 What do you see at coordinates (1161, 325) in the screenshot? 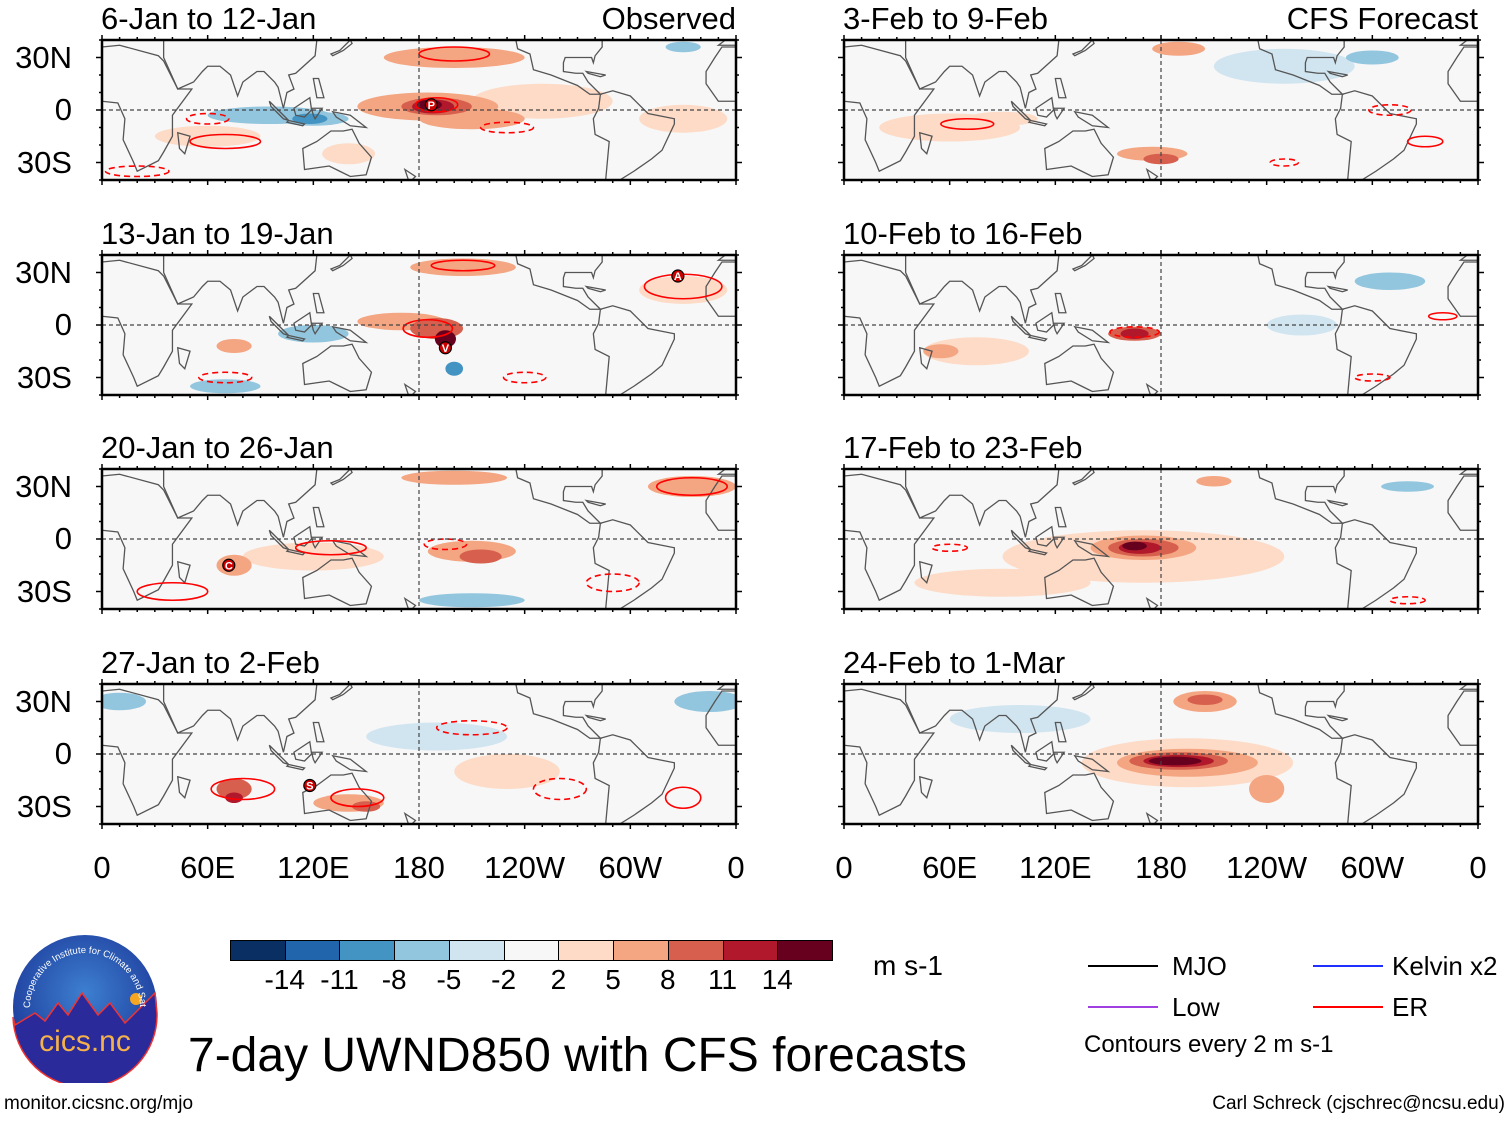
I see `map-panel` at bounding box center [1161, 325].